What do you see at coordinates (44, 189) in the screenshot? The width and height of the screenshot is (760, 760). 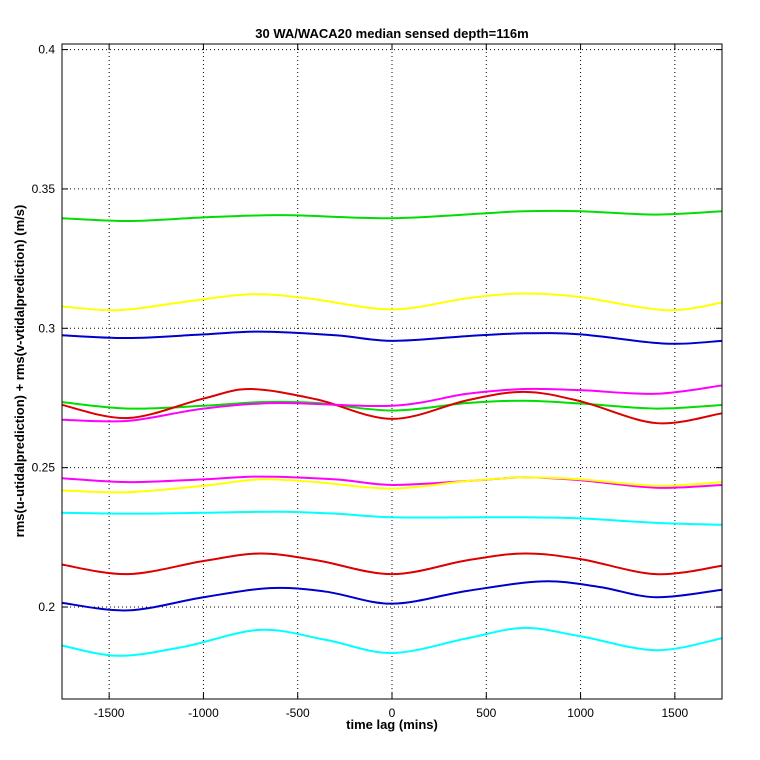 I see `y-tick-label: 0.35` at bounding box center [44, 189].